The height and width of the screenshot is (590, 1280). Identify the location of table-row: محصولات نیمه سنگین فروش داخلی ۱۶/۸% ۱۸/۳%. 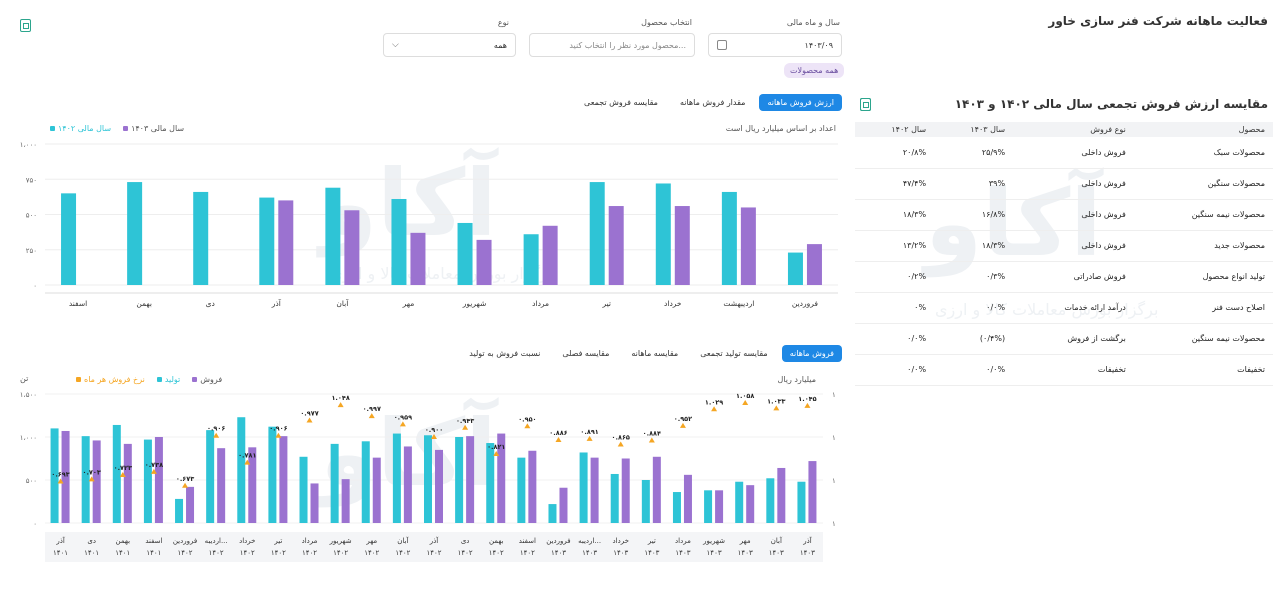
(1064, 215).